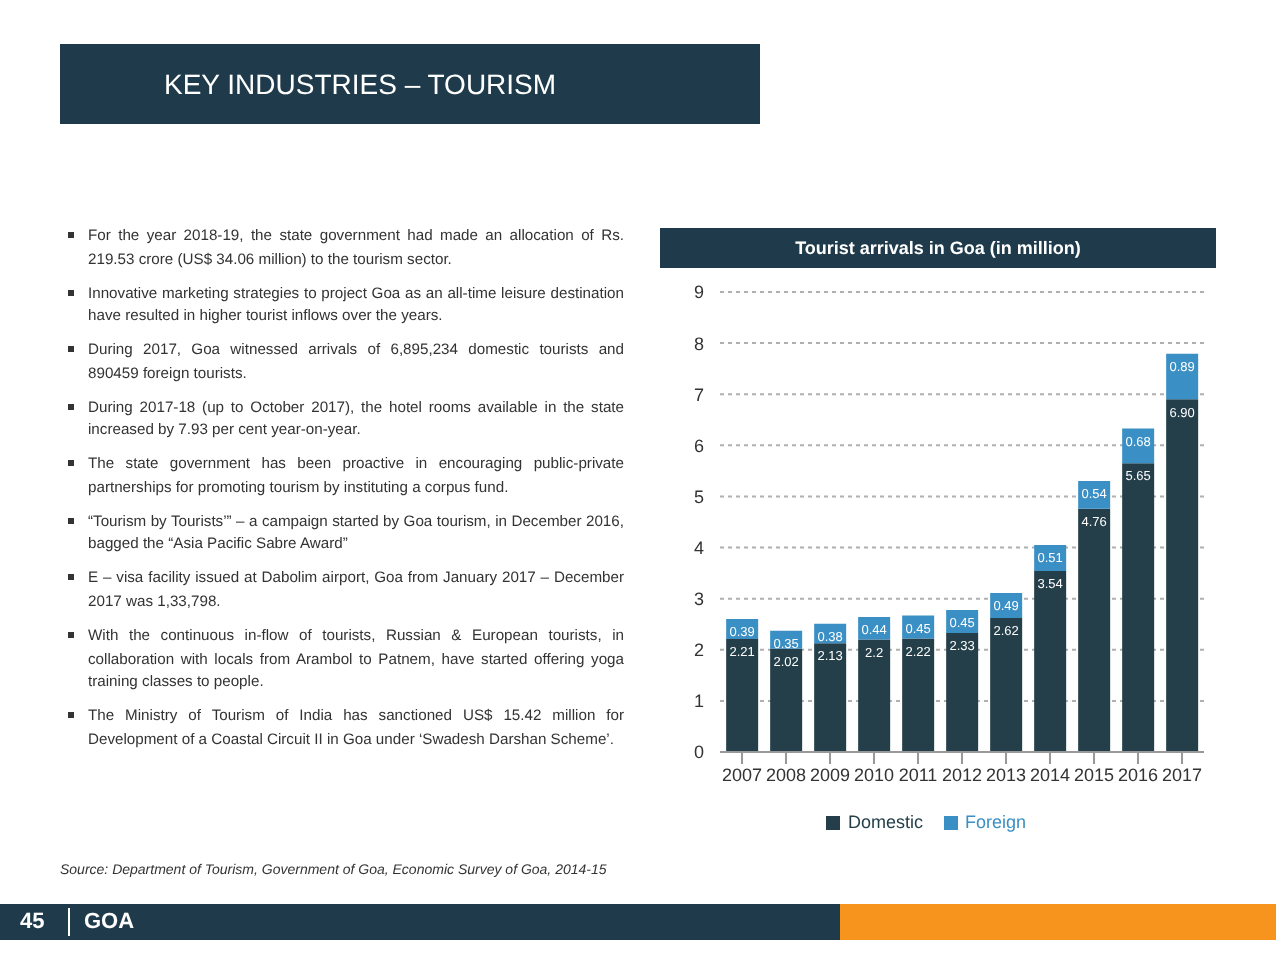 This screenshot has width=1276, height=958. What do you see at coordinates (109, 923) in the screenshot?
I see `text: GOA` at bounding box center [109, 923].